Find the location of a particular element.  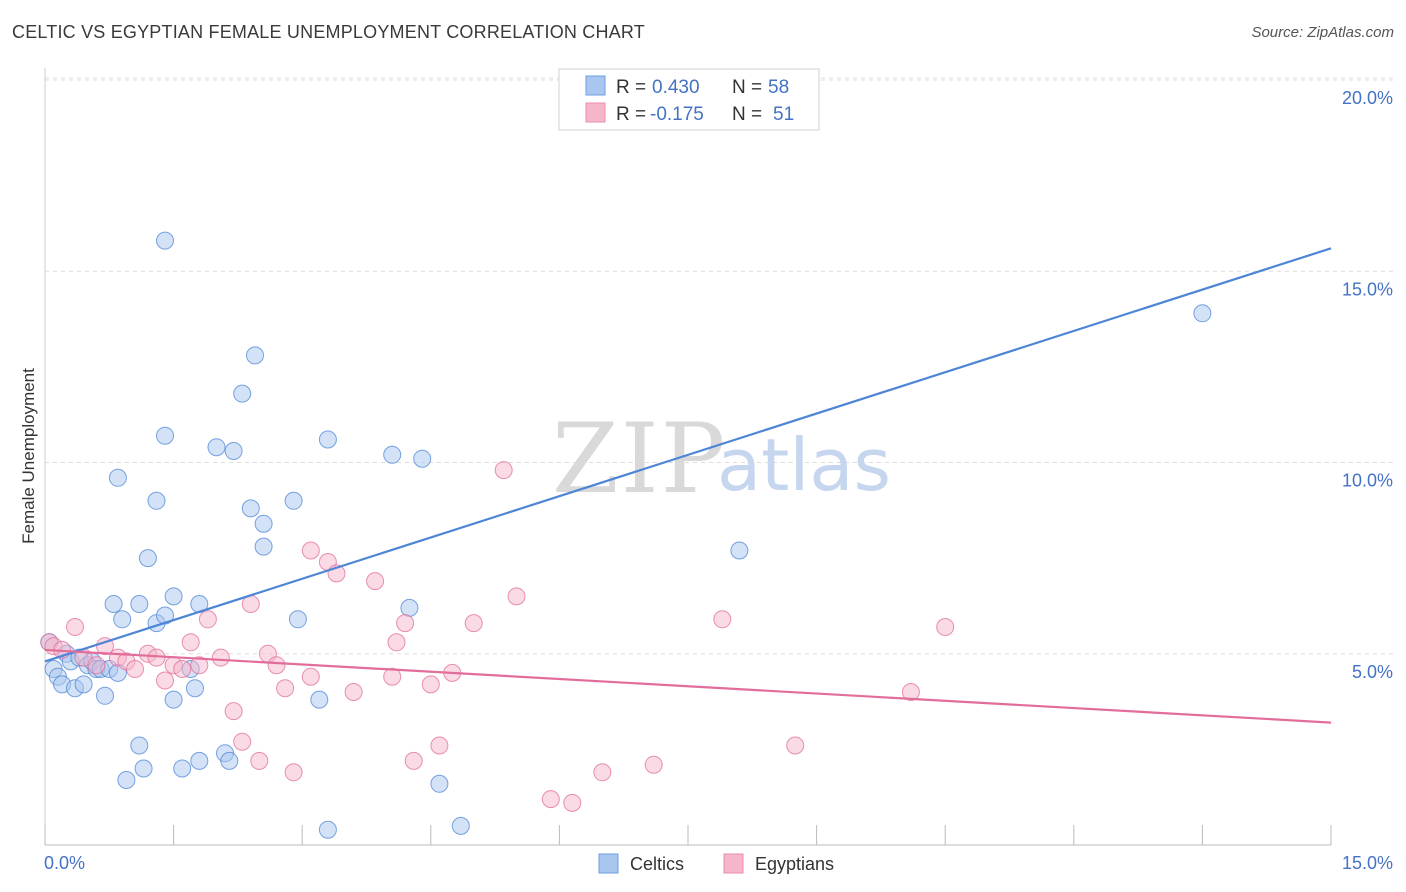

legend-r-value-celtics: 0.430 is located at coordinates (676, 87).